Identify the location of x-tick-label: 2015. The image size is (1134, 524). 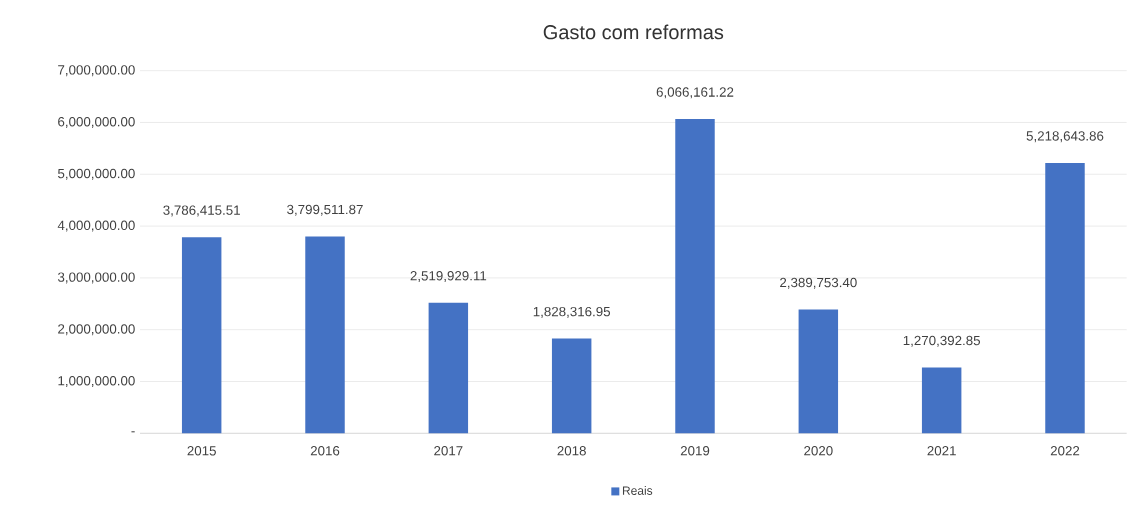
(201, 451).